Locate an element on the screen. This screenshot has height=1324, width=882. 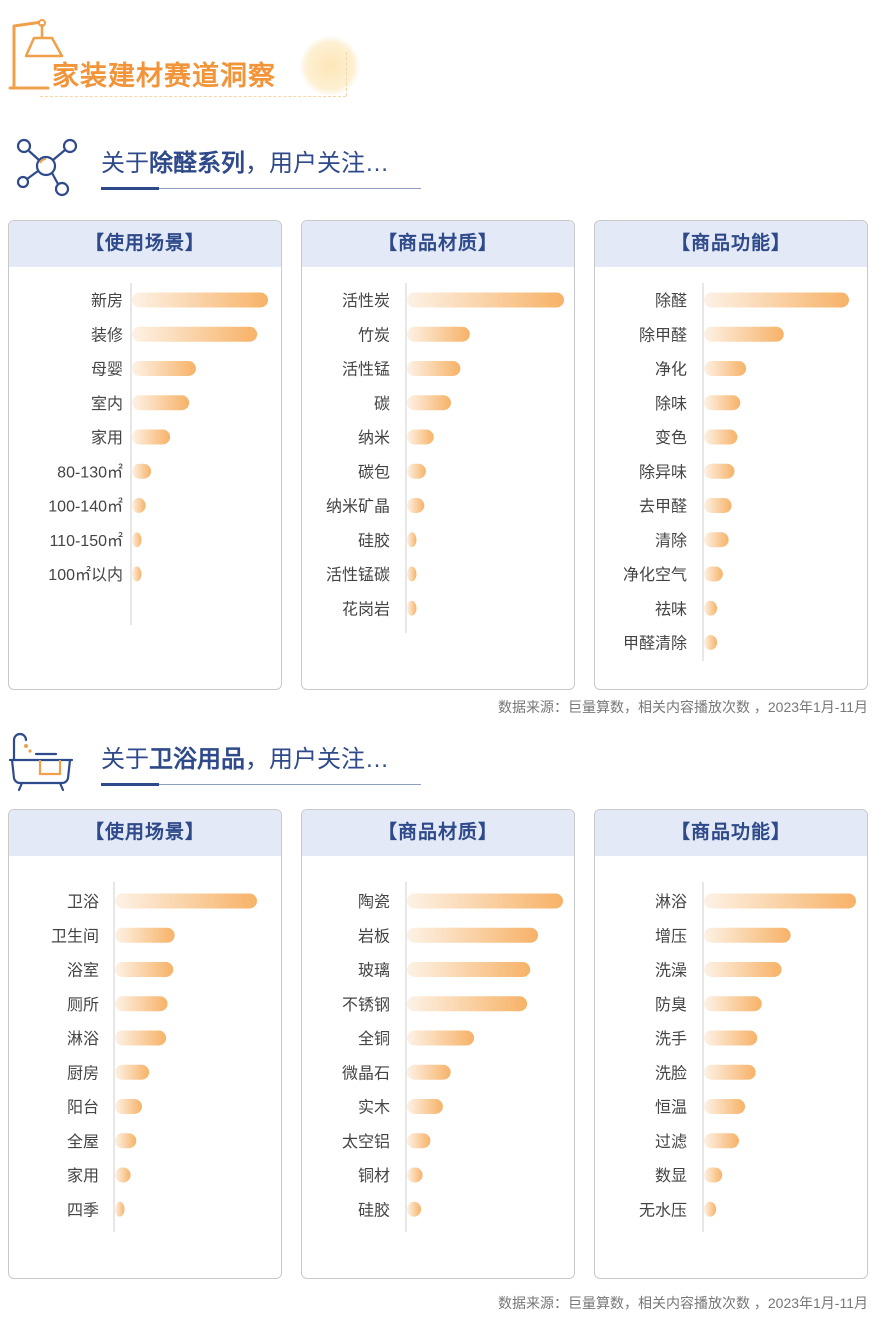
category-label: 装修 is located at coordinates (107, 335).